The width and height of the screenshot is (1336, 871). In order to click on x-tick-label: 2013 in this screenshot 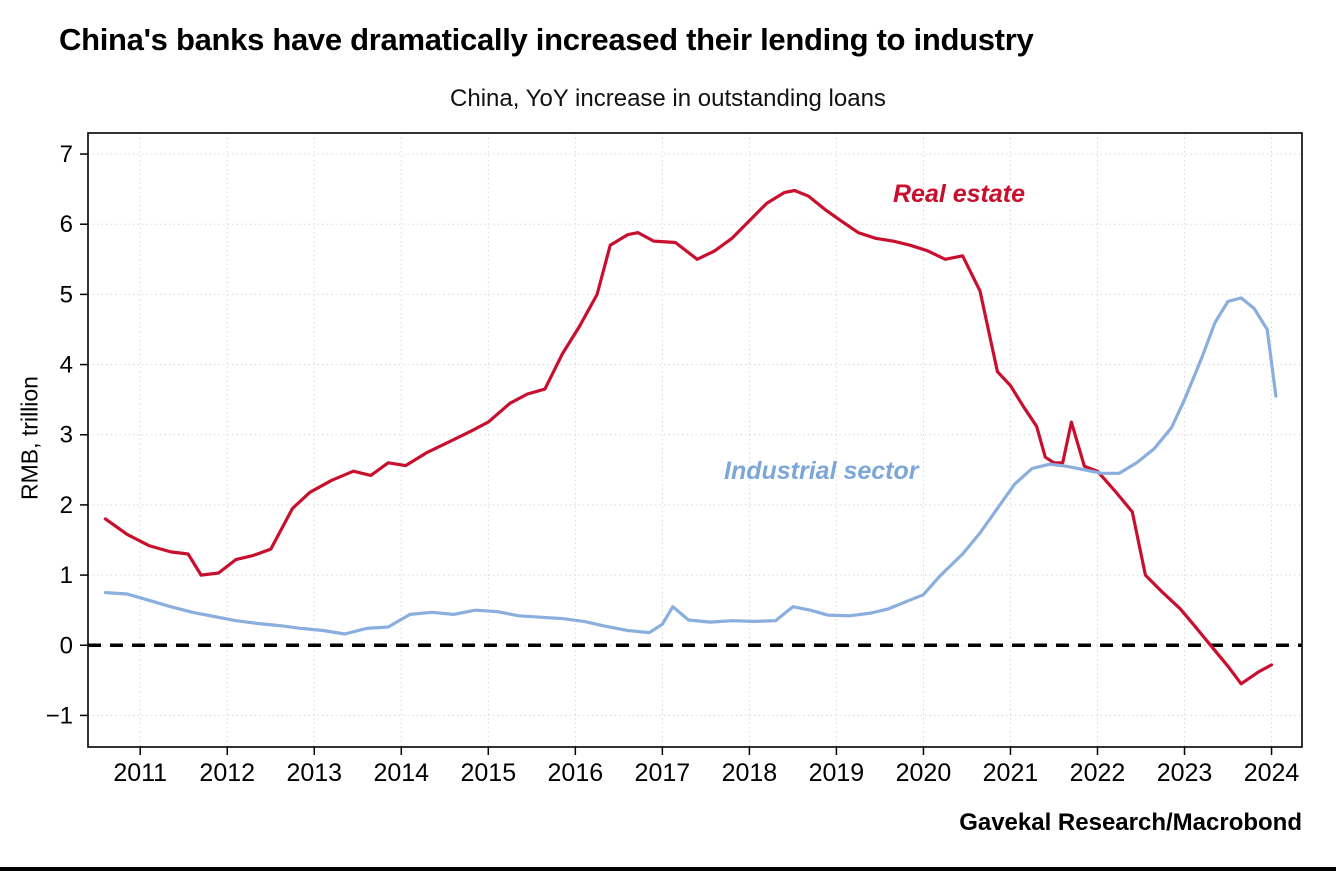, I will do `click(314, 773)`.